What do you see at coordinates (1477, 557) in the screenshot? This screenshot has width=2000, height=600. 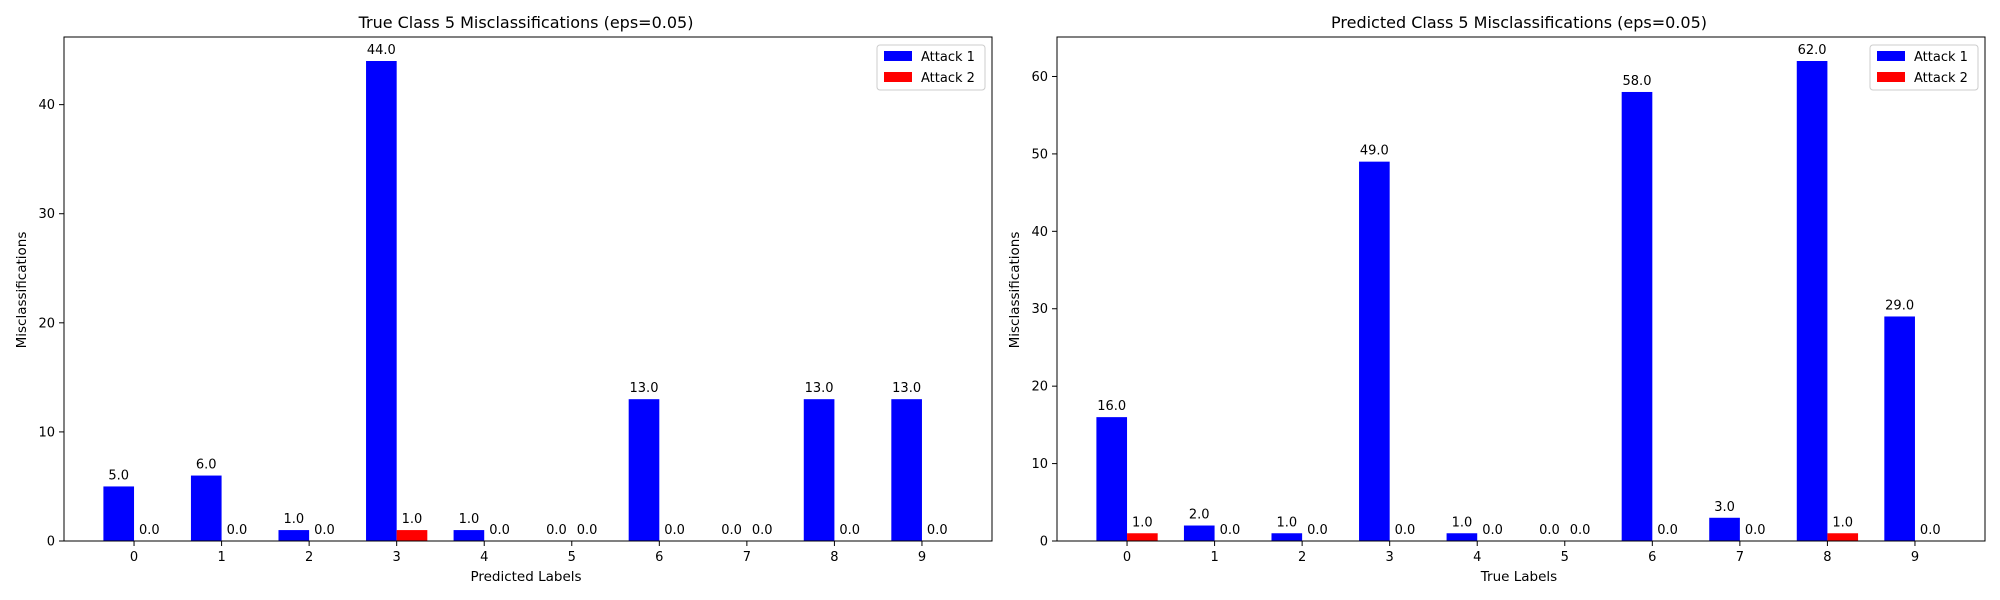 I see `x-tick-label: 4` at bounding box center [1477, 557].